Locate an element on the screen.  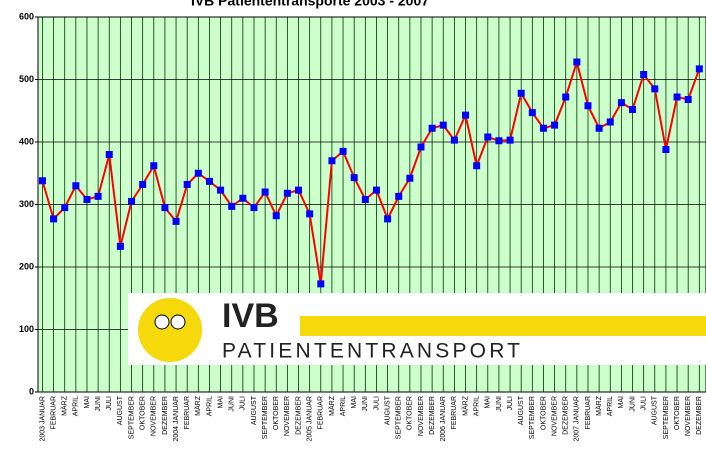
logo-stripe is located at coordinates (503, 326).